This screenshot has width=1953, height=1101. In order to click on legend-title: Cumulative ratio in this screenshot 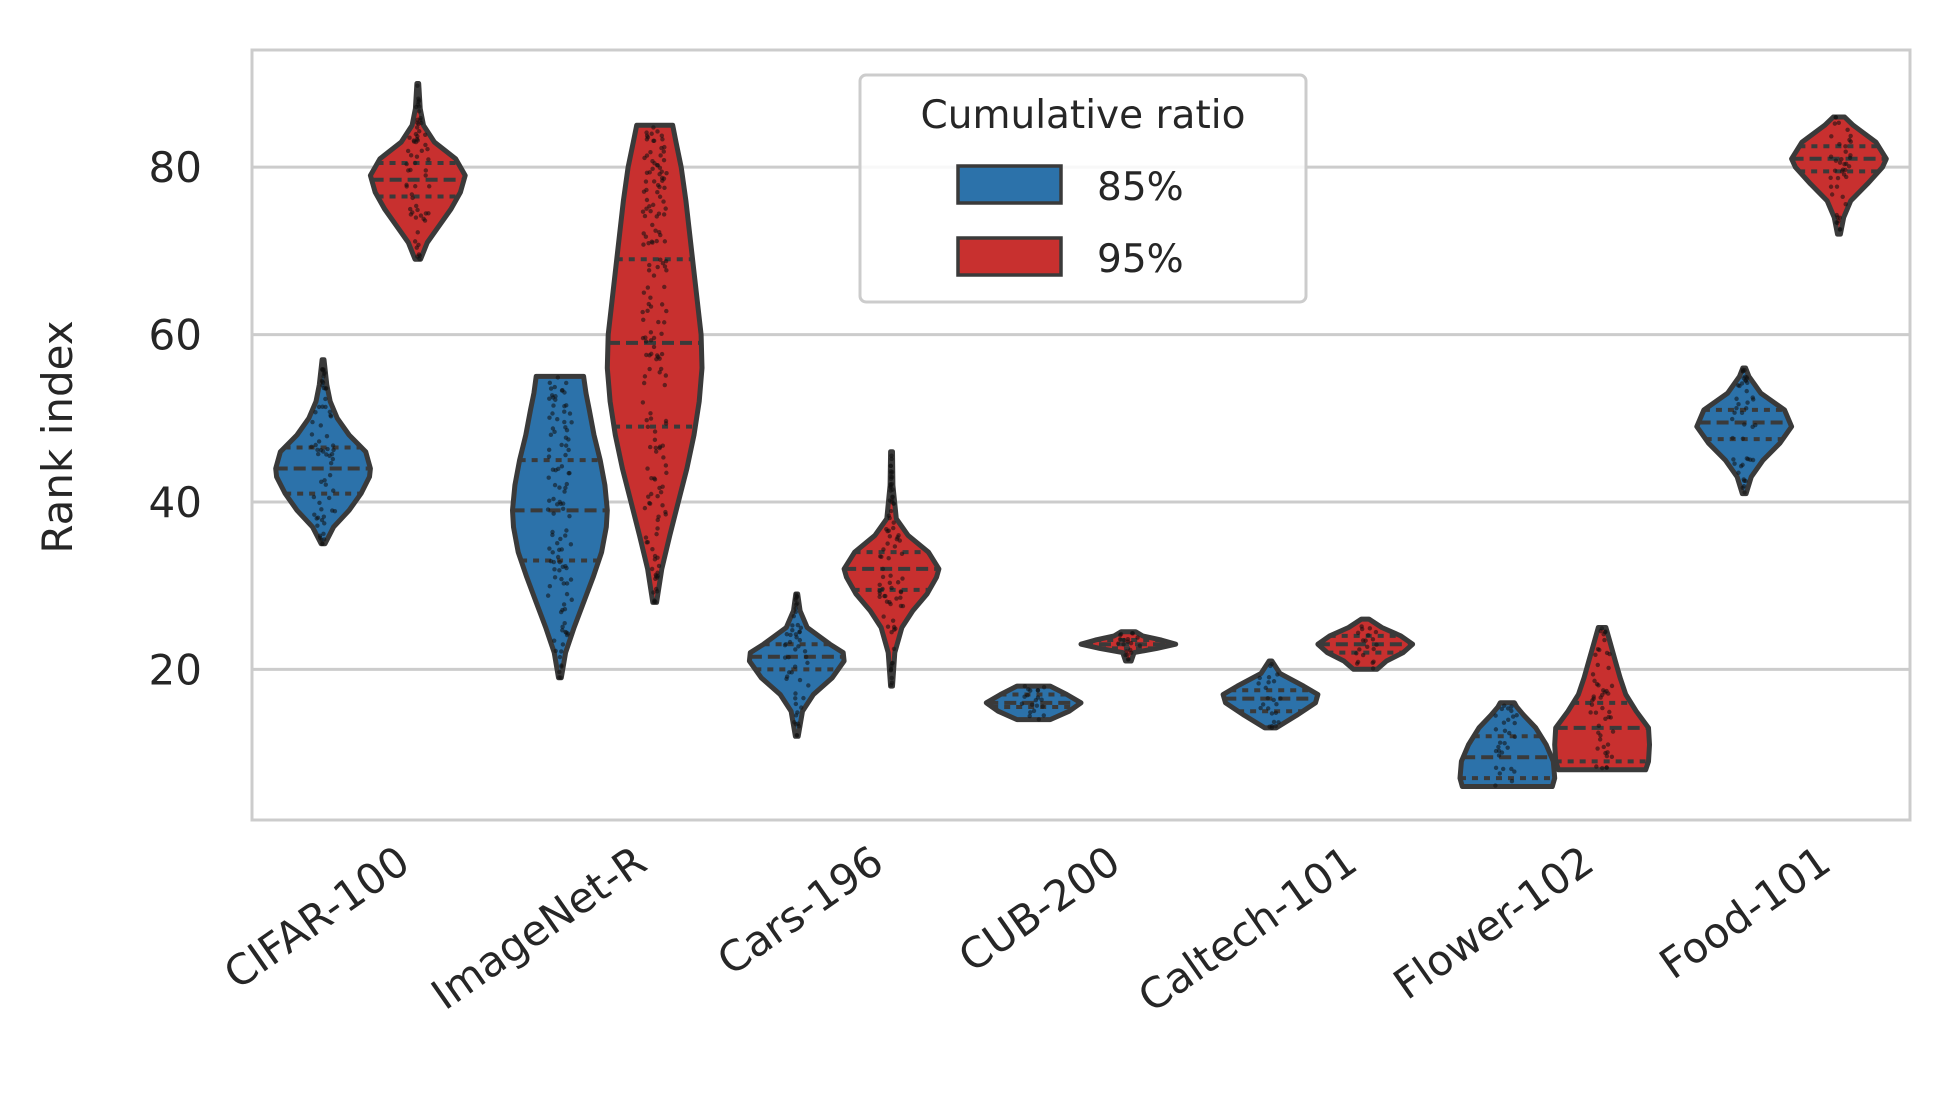, I will do `click(1083, 115)`.